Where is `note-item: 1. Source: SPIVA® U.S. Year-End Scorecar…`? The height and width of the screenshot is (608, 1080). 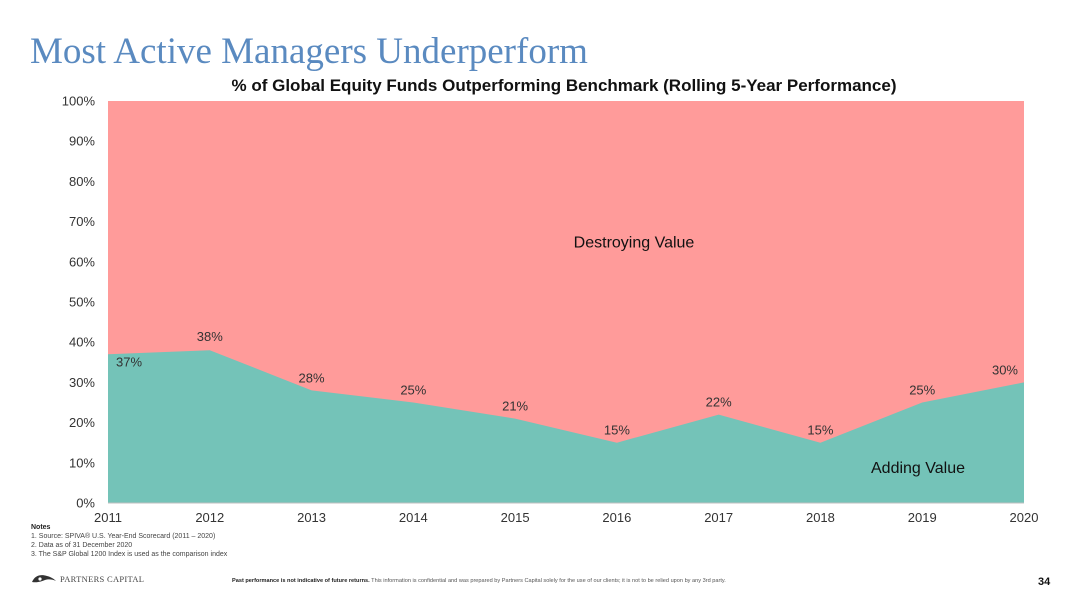
note-item: 1. Source: SPIVA® U.S. Year-End Scorecar… is located at coordinates (123, 536).